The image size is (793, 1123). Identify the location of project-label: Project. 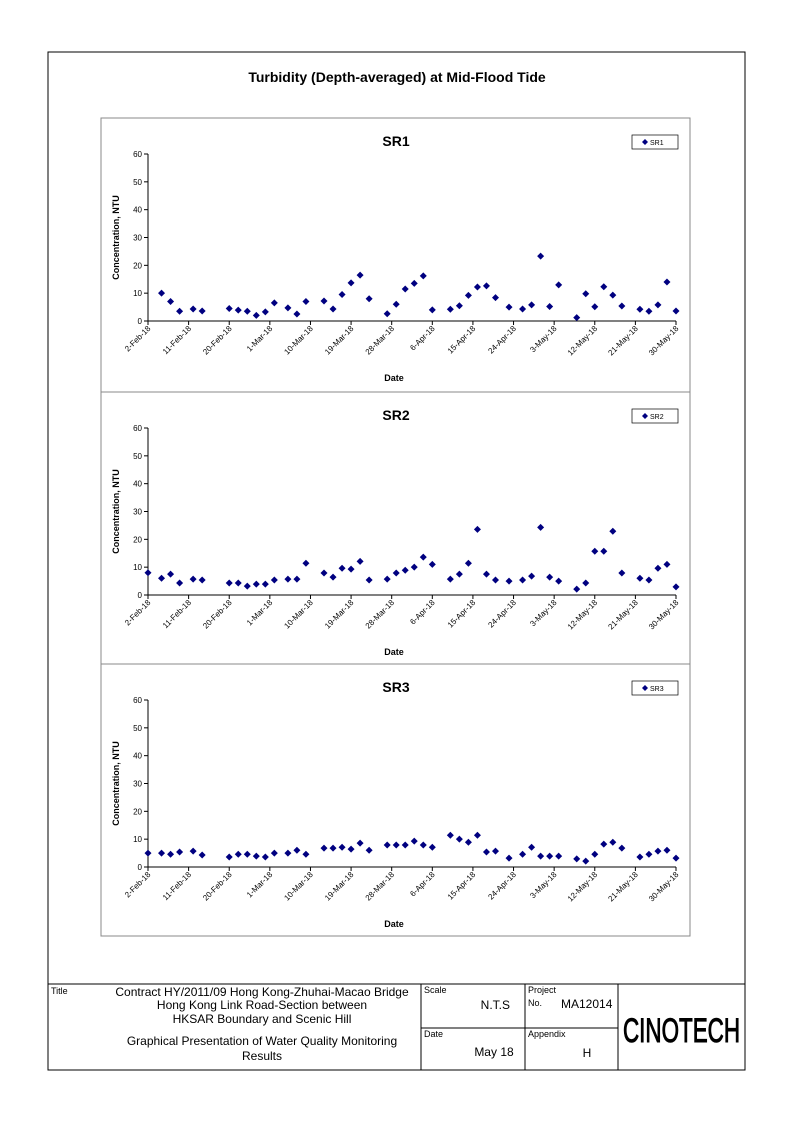
(542, 990).